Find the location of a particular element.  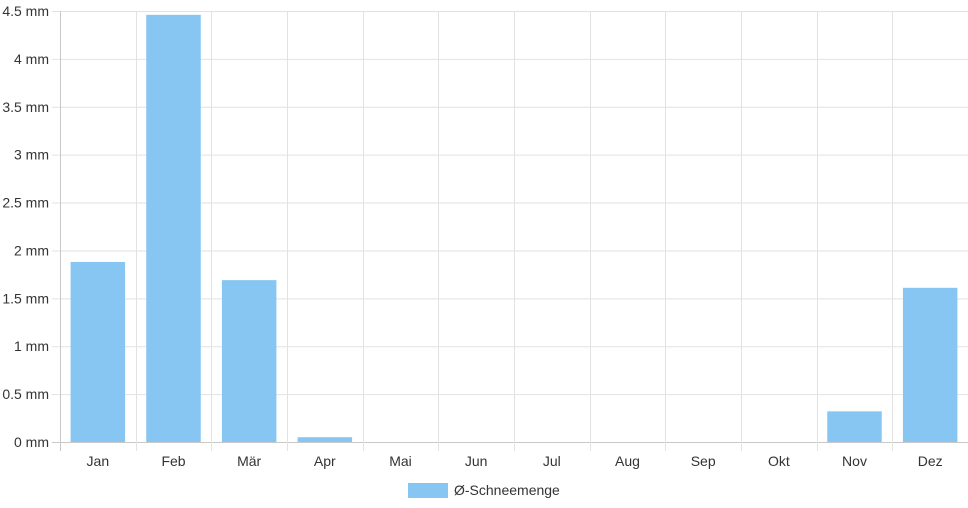

bar-jan is located at coordinates (98, 351).